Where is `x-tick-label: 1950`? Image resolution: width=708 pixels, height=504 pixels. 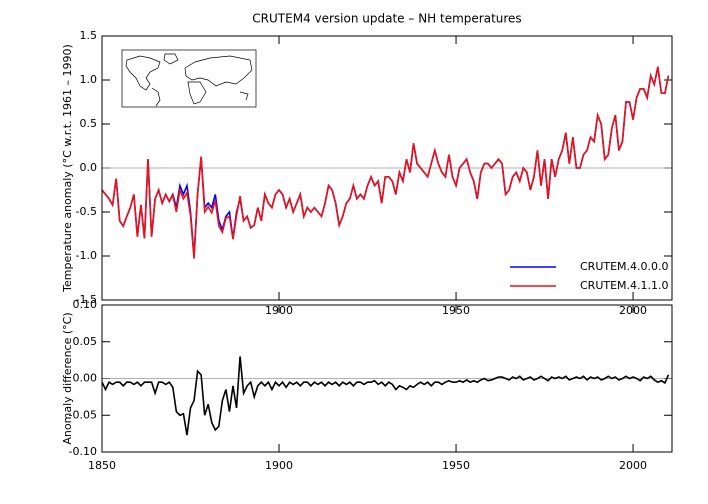
x-tick-label: 1950 is located at coordinates (456, 465).